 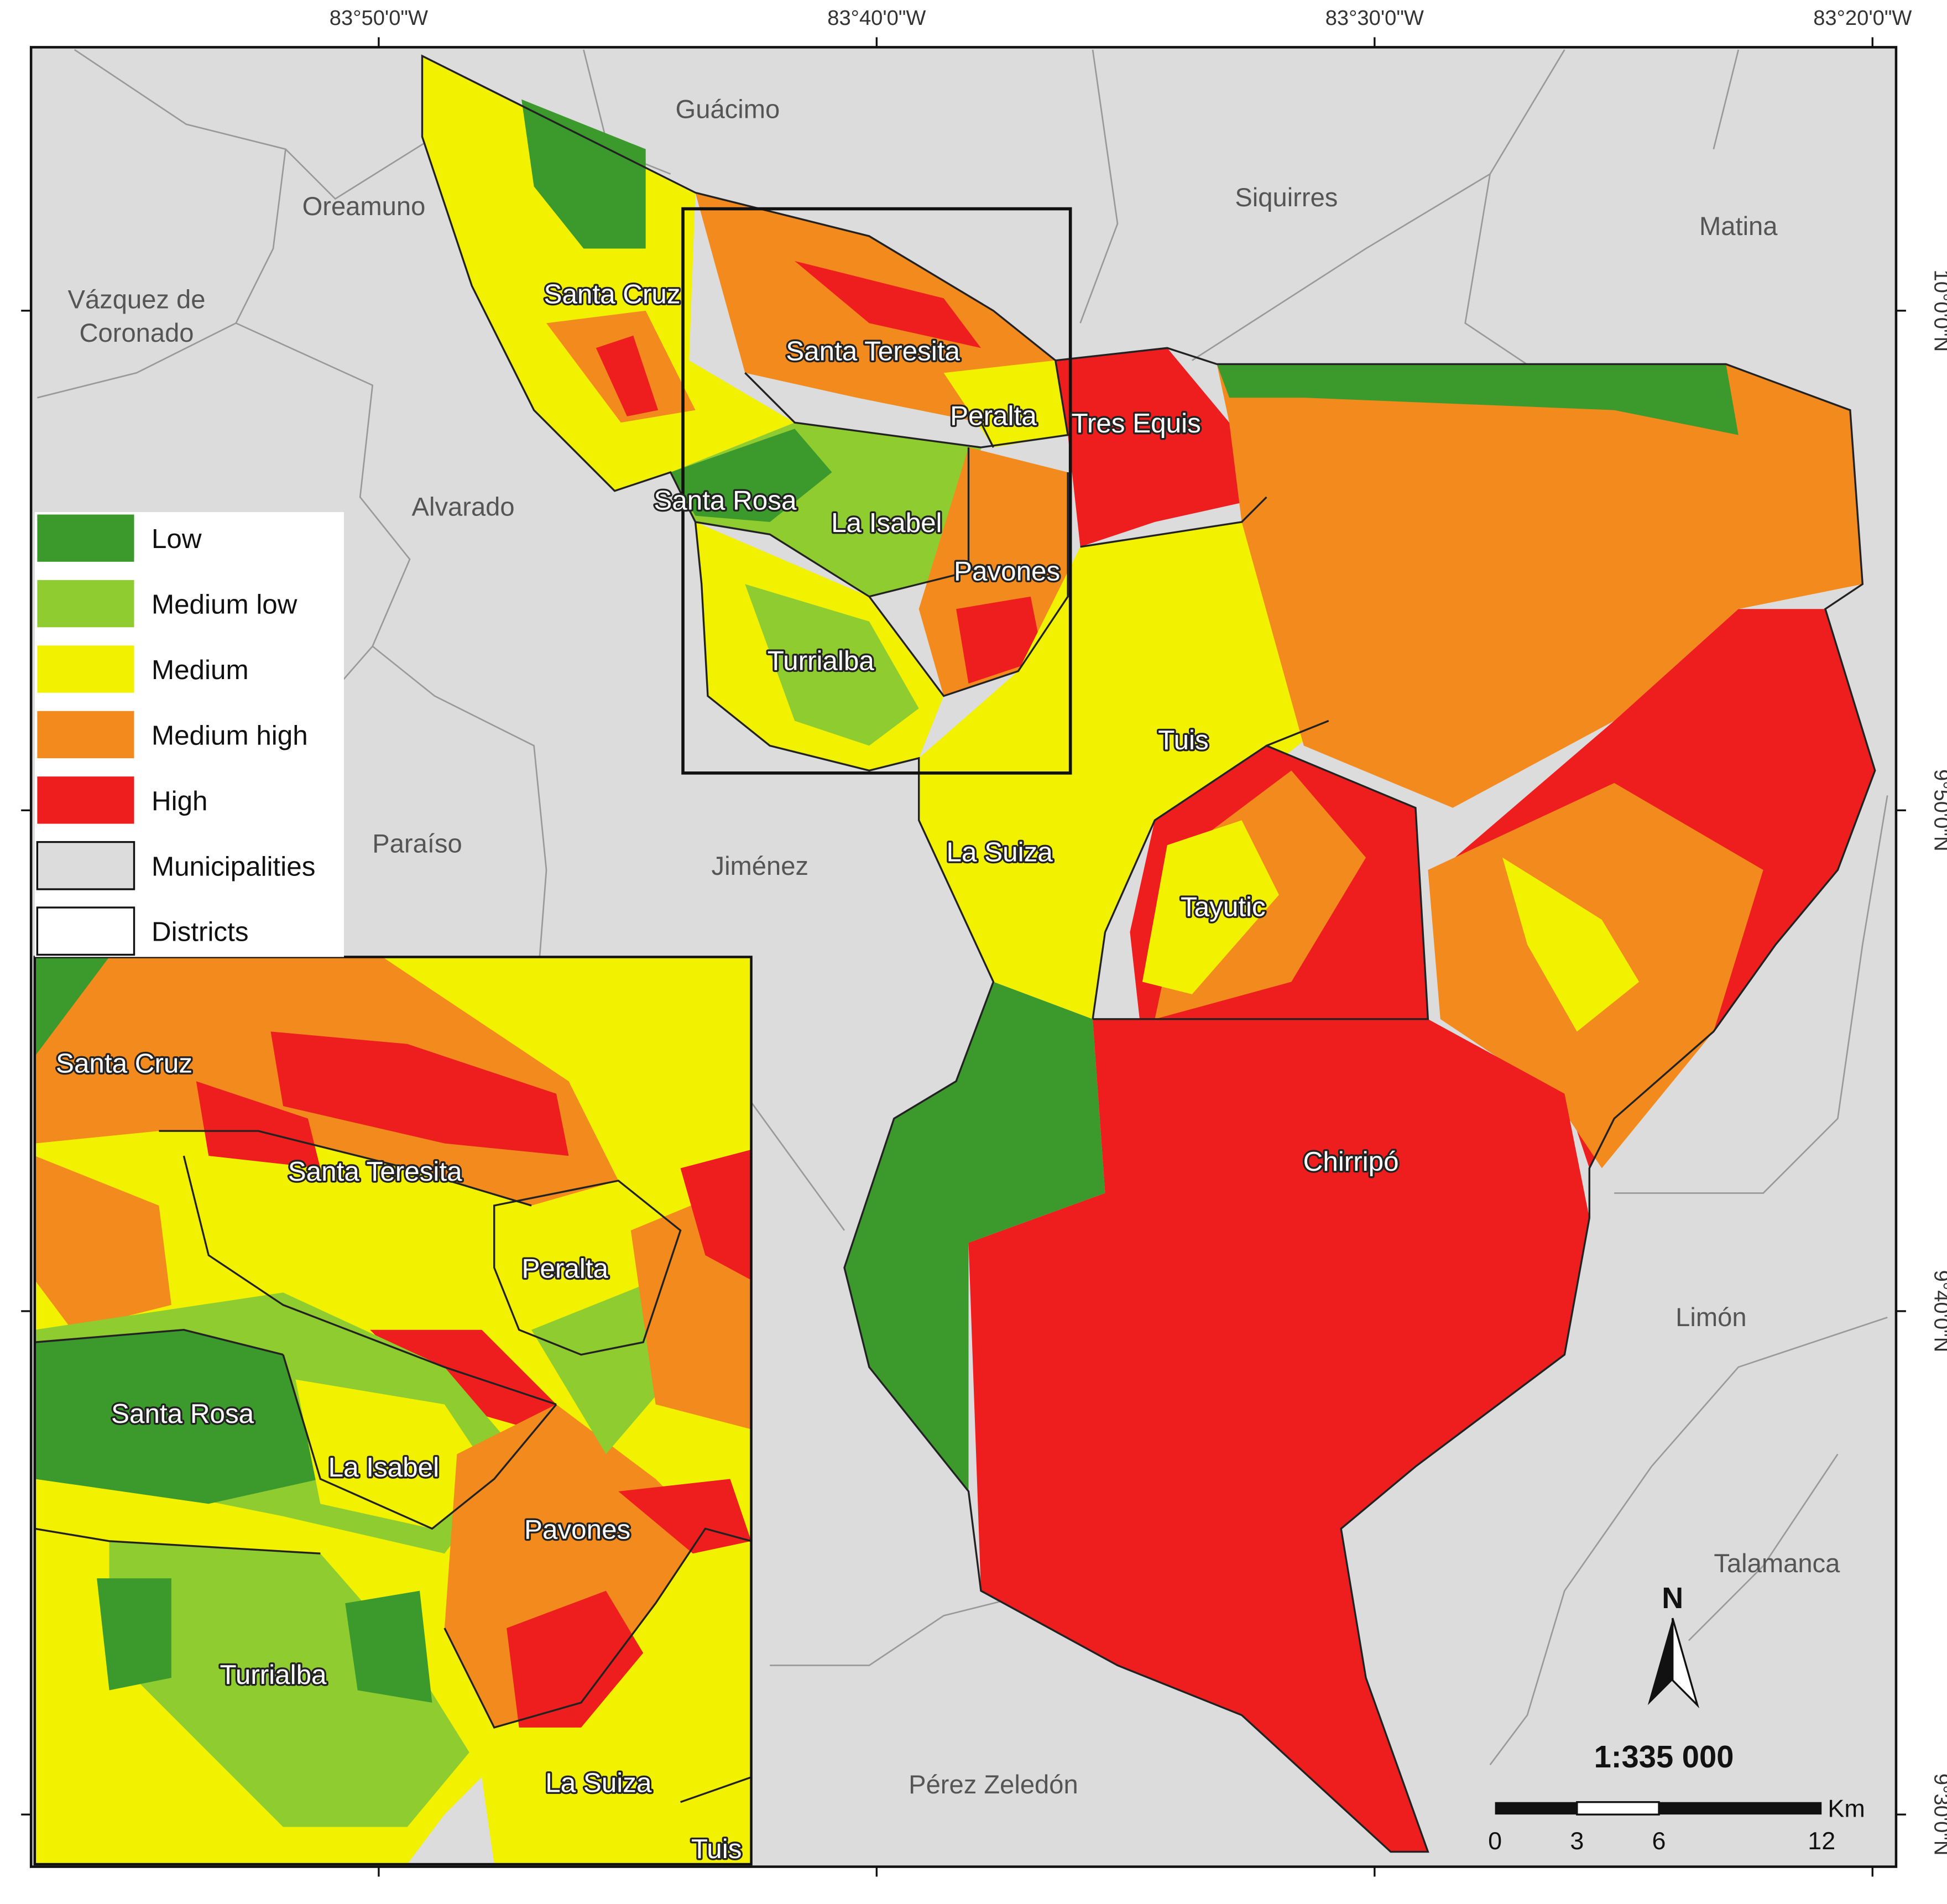 I want to click on municipality-label: Vázquez de, so click(x=137, y=299).